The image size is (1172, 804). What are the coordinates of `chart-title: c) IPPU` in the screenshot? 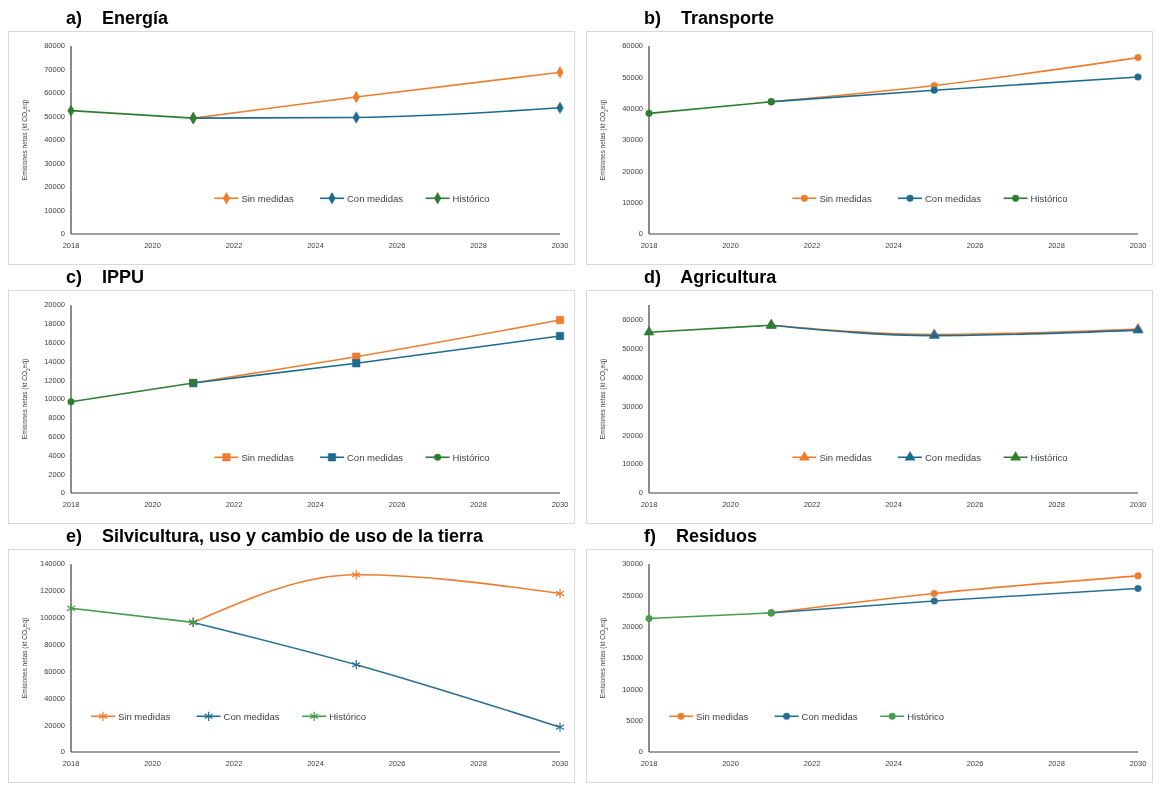 It's located at (105, 277).